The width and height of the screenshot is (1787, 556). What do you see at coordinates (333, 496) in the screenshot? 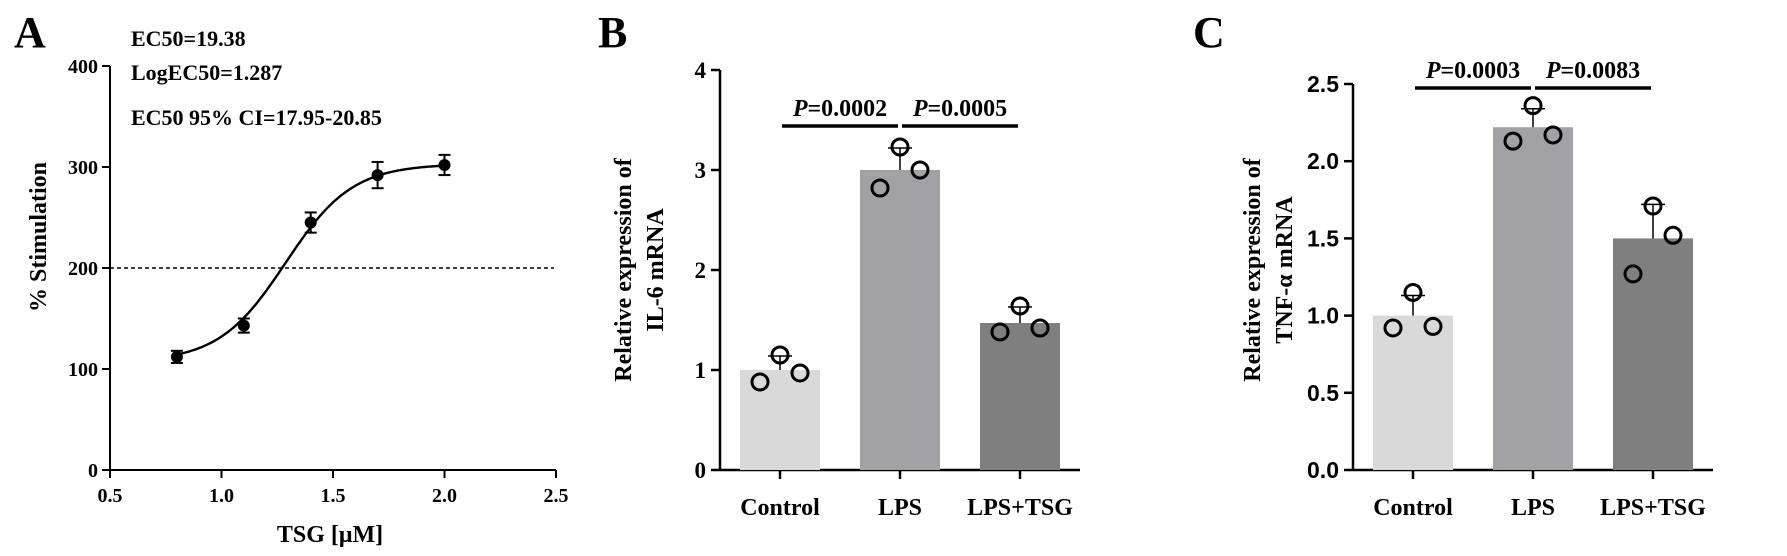
I see `panel-a-x-tick-label: 1.5` at bounding box center [333, 496].